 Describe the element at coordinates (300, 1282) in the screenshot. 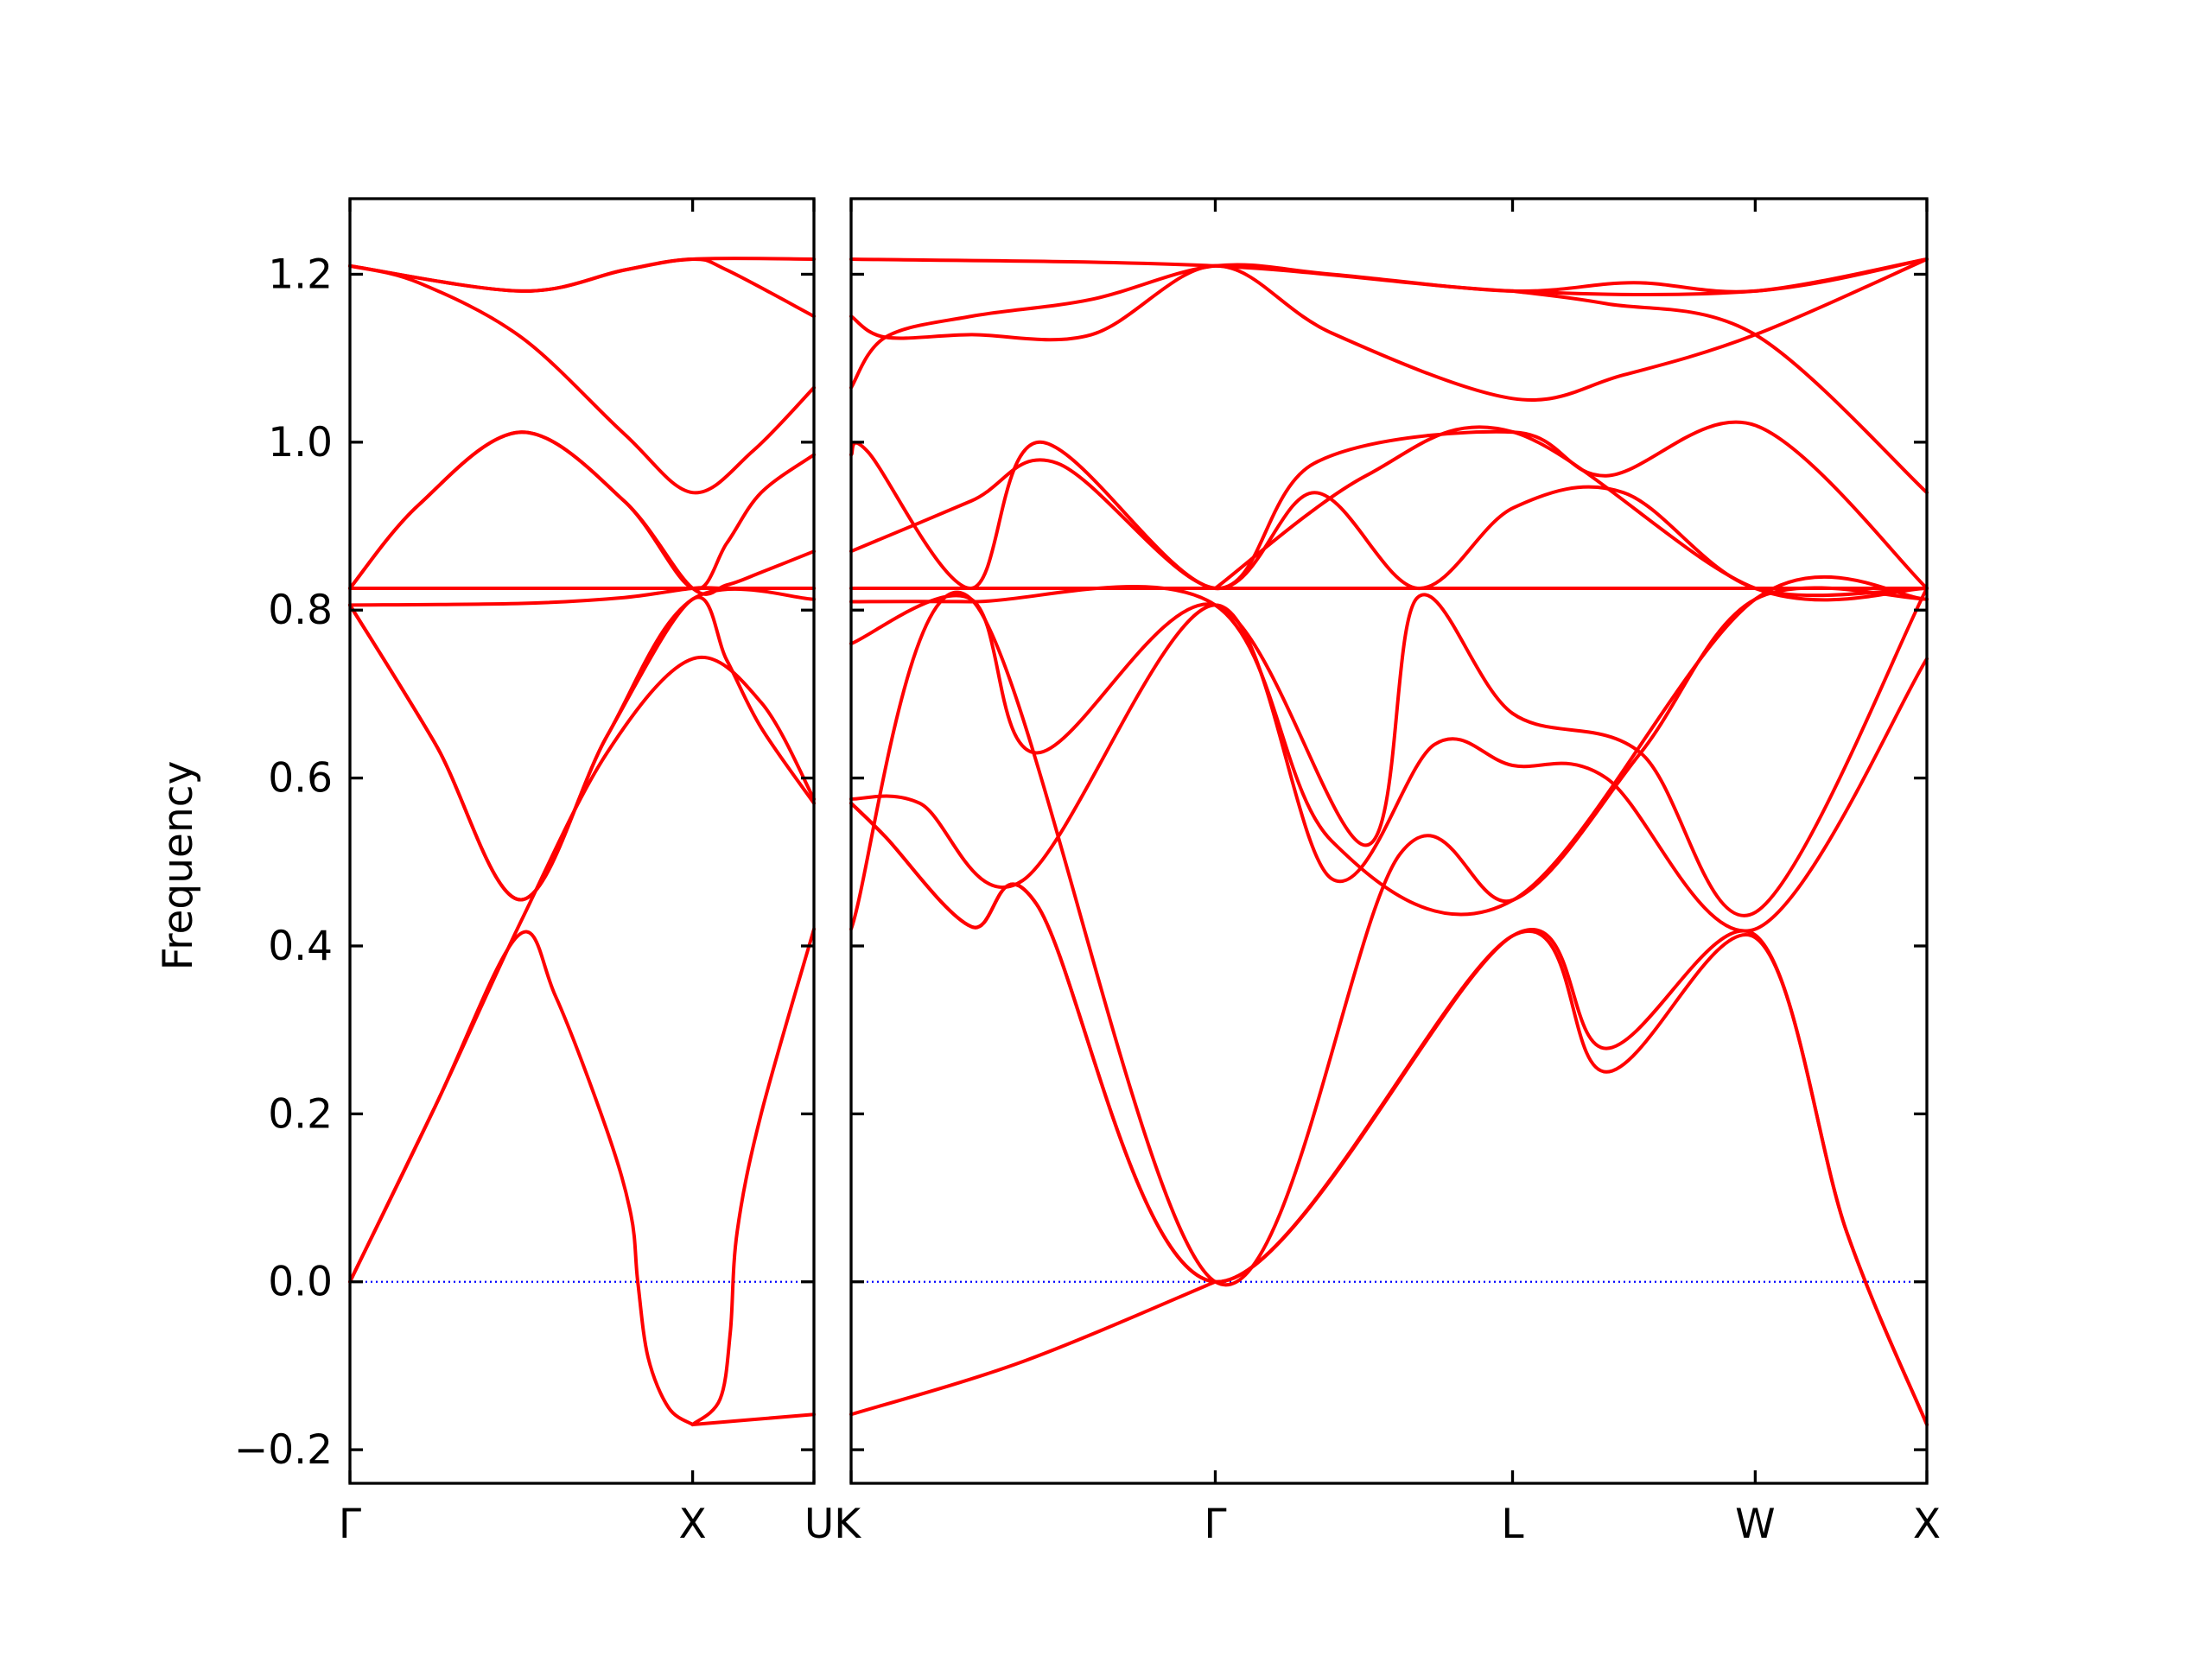

I see `y-tick-label: 0.0` at that location.